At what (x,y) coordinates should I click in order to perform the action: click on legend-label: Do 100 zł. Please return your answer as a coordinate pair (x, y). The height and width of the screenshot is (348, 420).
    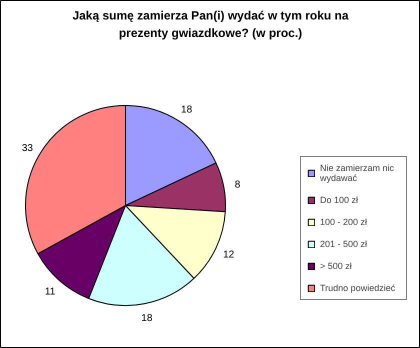
    Looking at the image, I should click on (340, 200).